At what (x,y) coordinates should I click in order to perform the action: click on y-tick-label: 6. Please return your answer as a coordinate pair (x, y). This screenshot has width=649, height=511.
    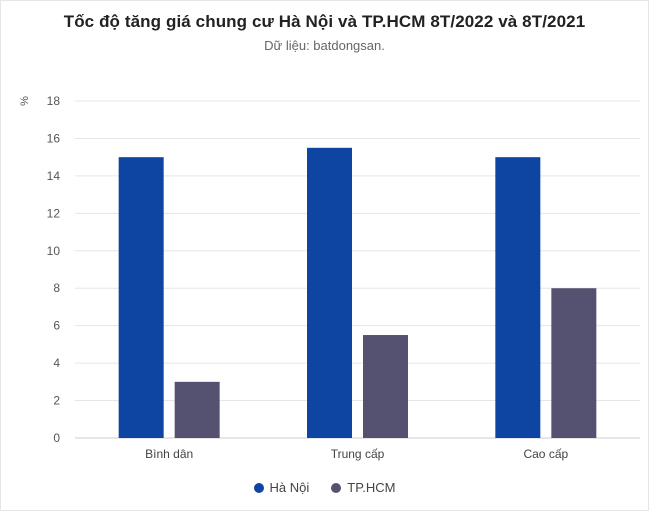
    Looking at the image, I should click on (56, 326).